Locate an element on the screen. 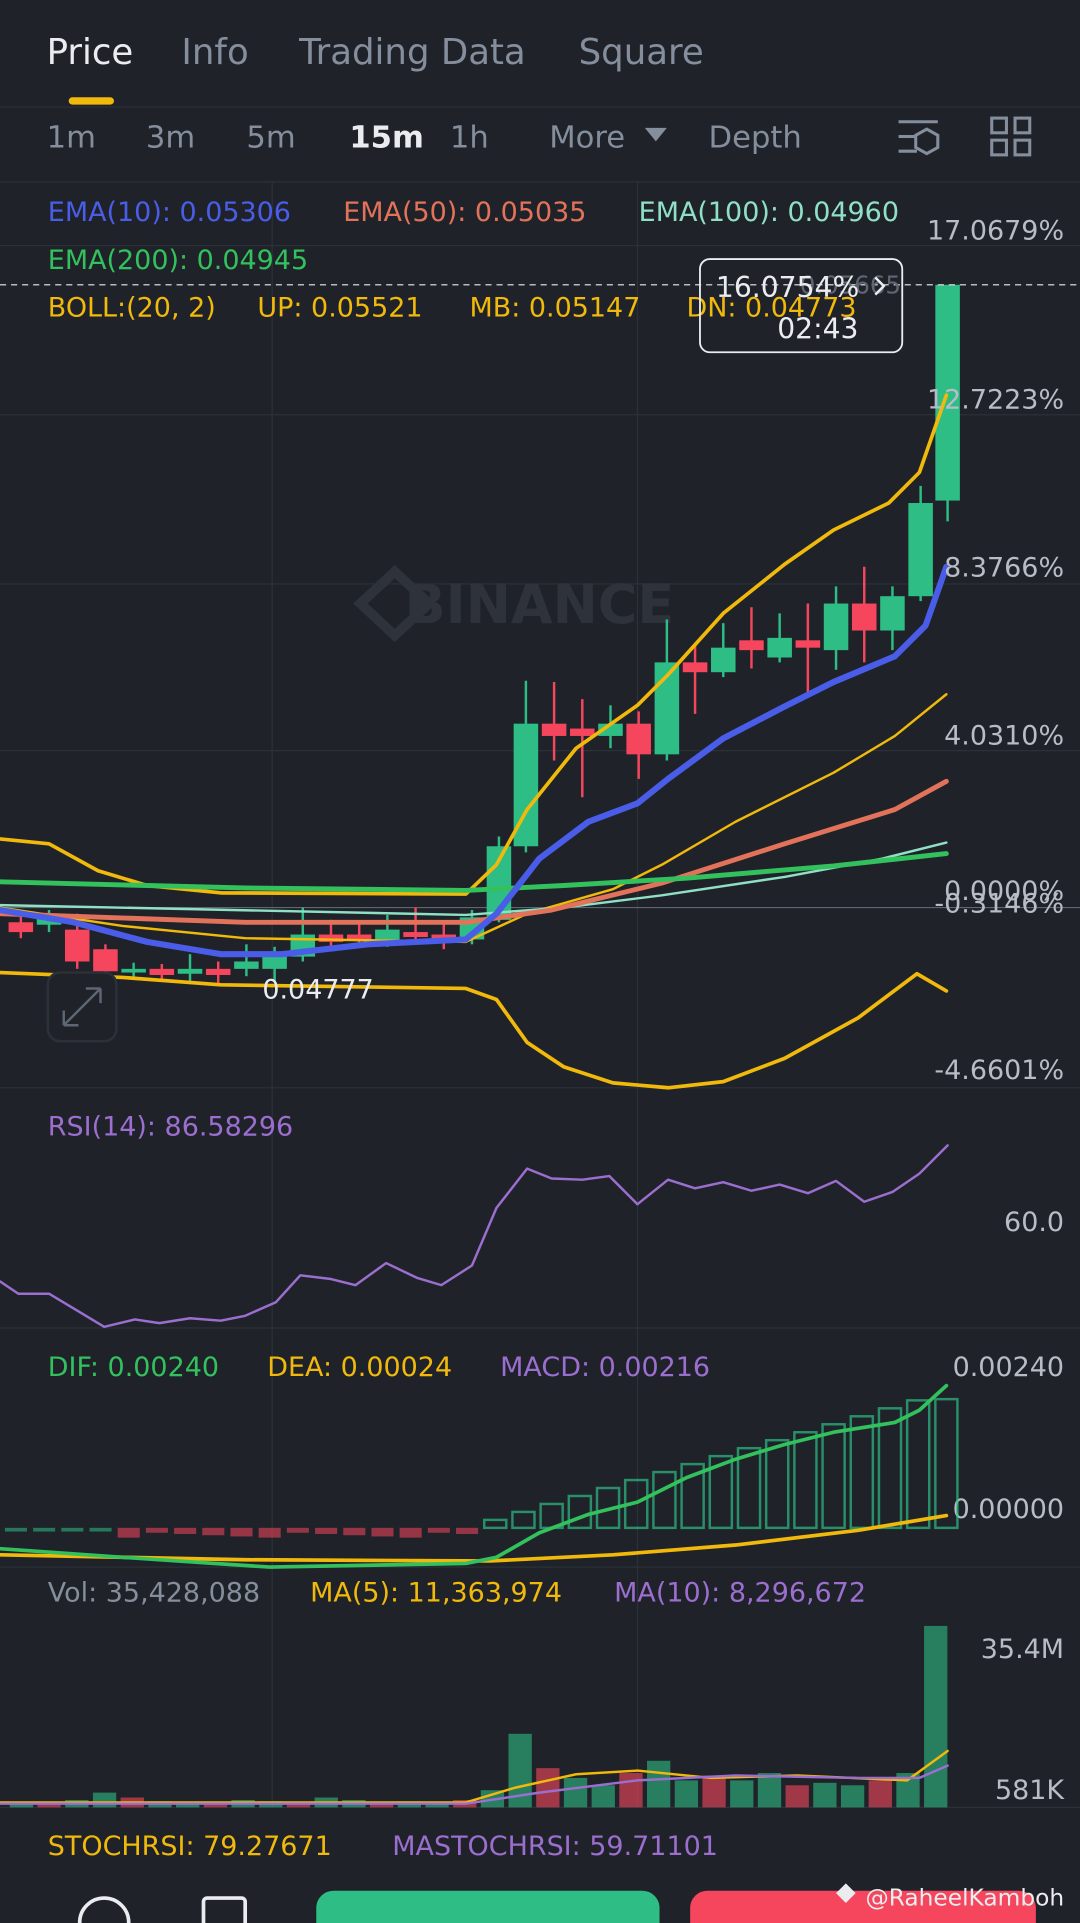 Image resolution: width=1080 pixels, height=1923 pixels. watermark-logo is located at coordinates (395, 603).